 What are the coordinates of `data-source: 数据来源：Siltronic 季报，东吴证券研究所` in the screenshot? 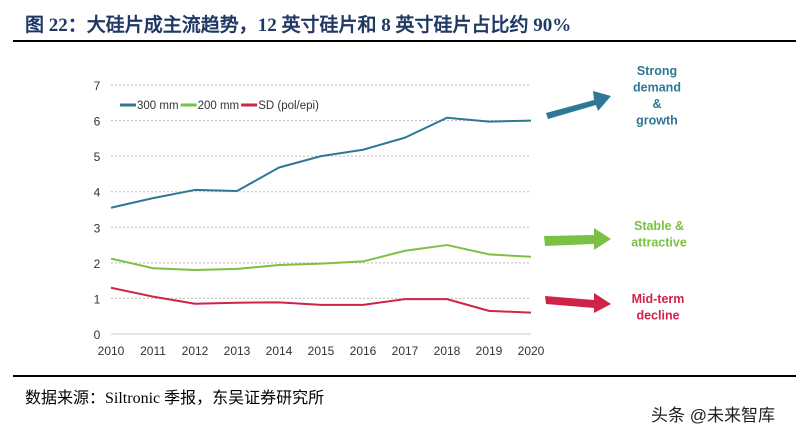 It's located at (175, 398).